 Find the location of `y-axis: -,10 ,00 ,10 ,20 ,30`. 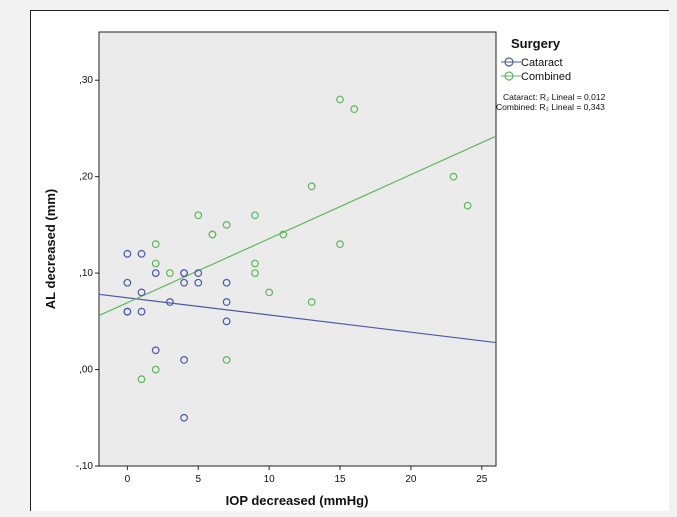

y-axis: -,10 ,00 ,10 ,20 ,30 is located at coordinates (87, 273).